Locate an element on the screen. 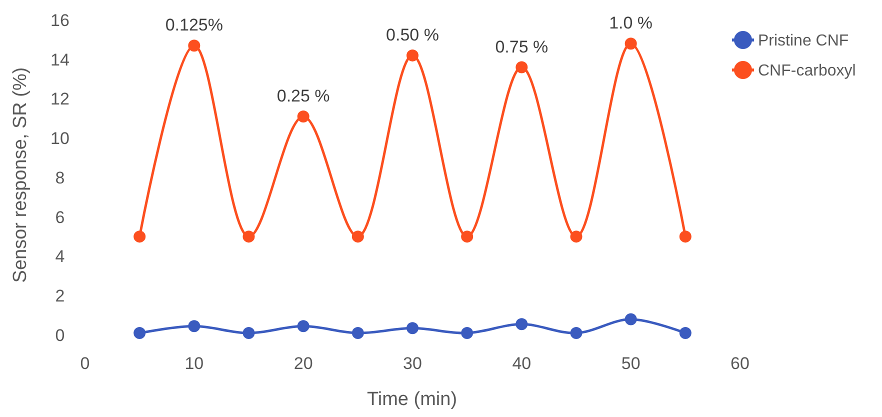 This screenshot has width=882, height=417. annotation: 0.50 % is located at coordinates (412, 34).